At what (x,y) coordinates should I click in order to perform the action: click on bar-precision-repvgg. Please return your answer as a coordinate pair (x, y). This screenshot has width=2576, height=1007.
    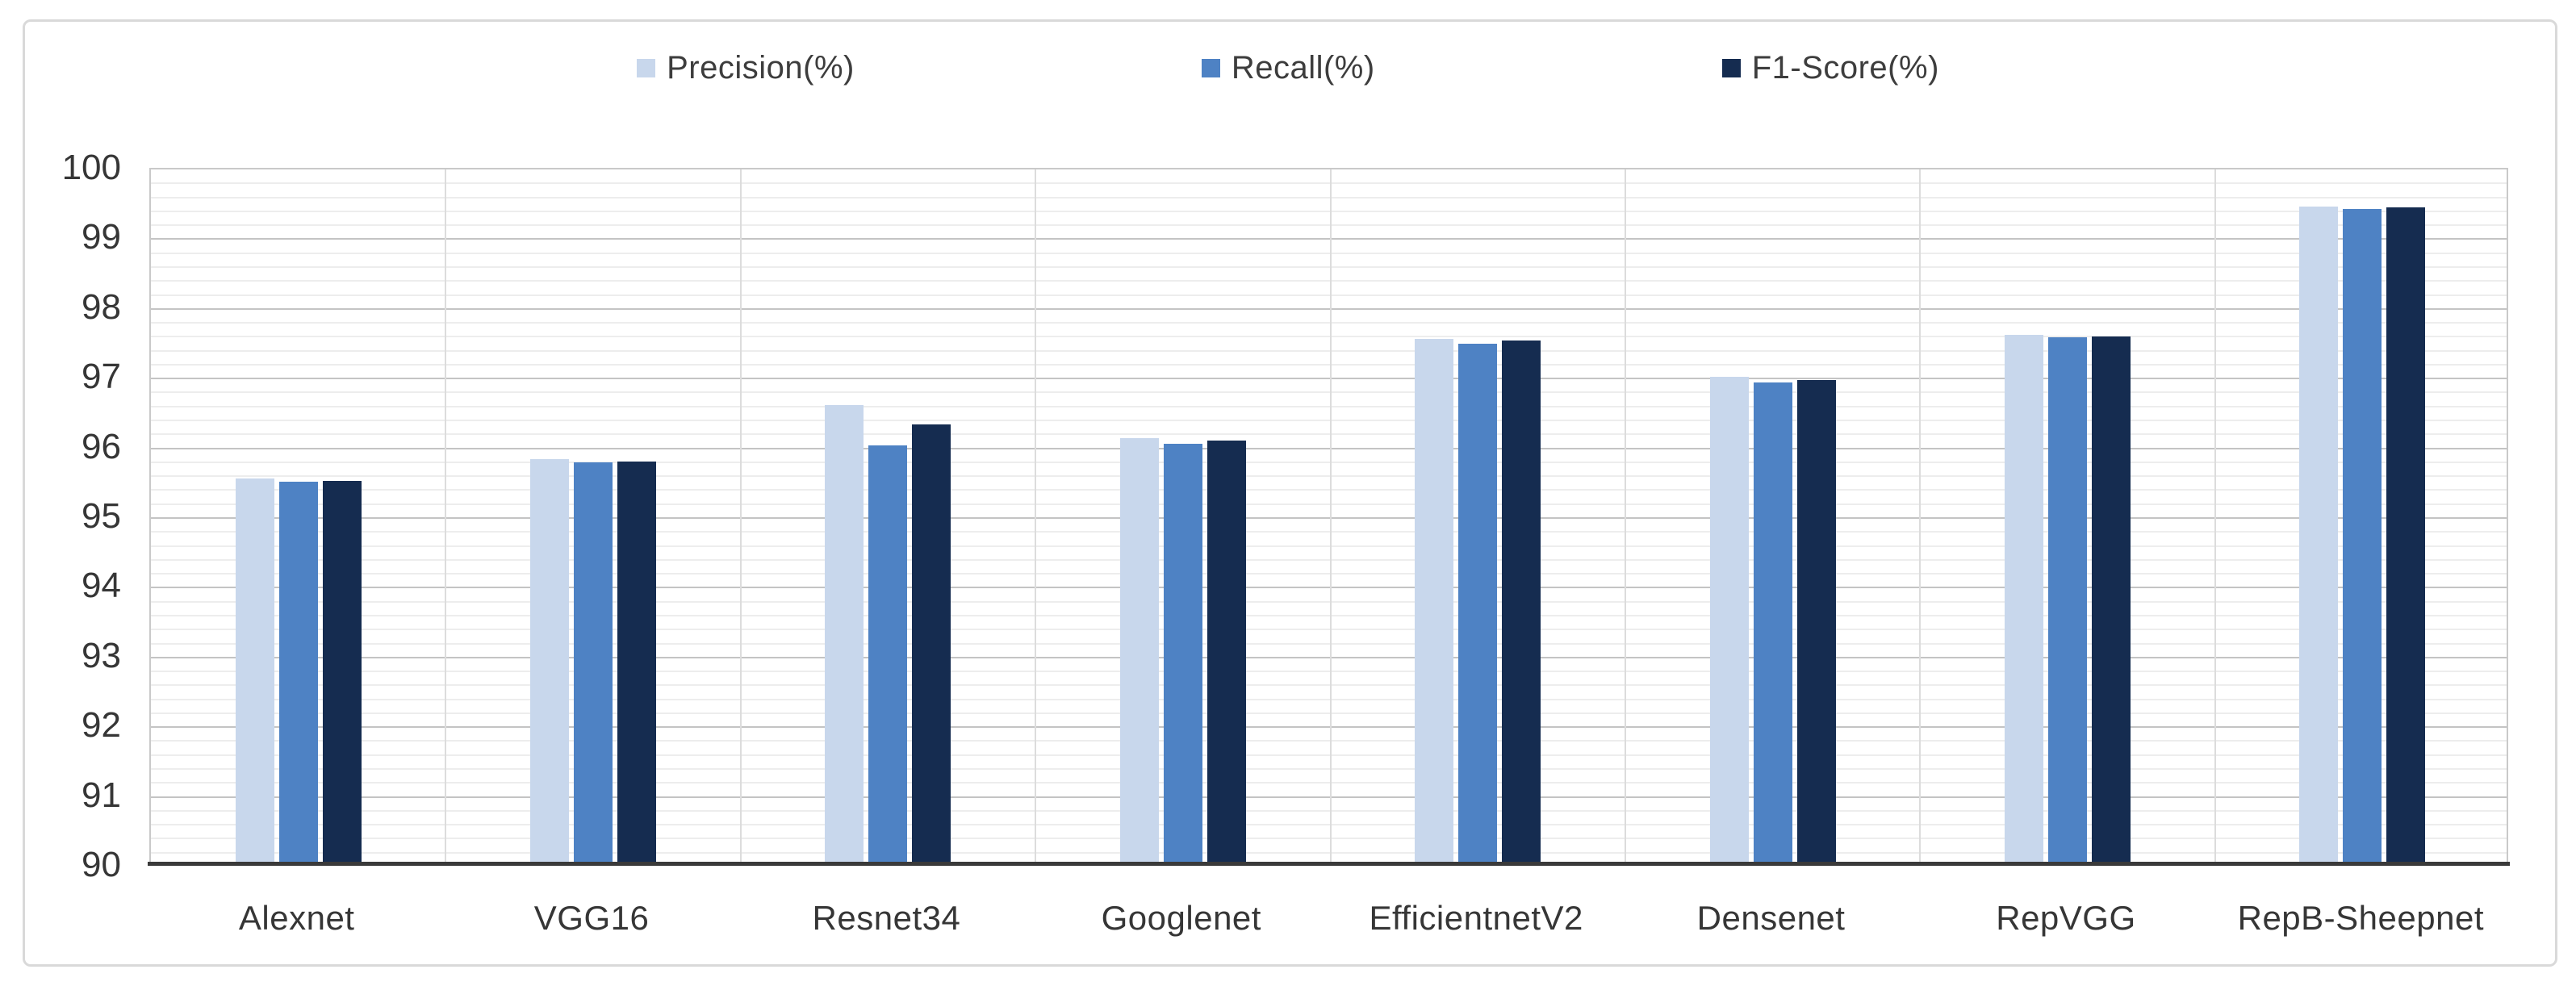
    Looking at the image, I should click on (2023, 600).